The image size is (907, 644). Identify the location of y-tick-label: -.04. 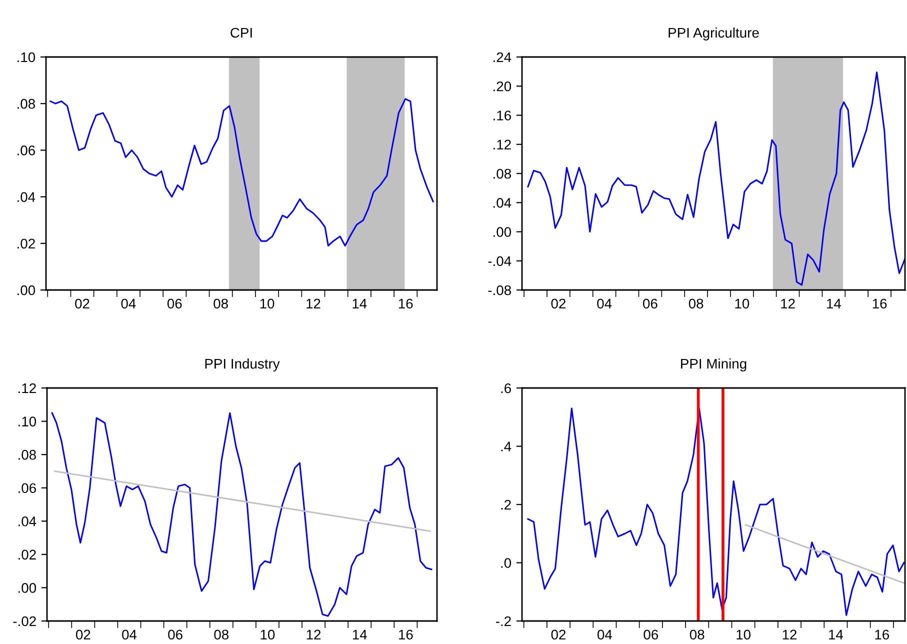
(500, 261).